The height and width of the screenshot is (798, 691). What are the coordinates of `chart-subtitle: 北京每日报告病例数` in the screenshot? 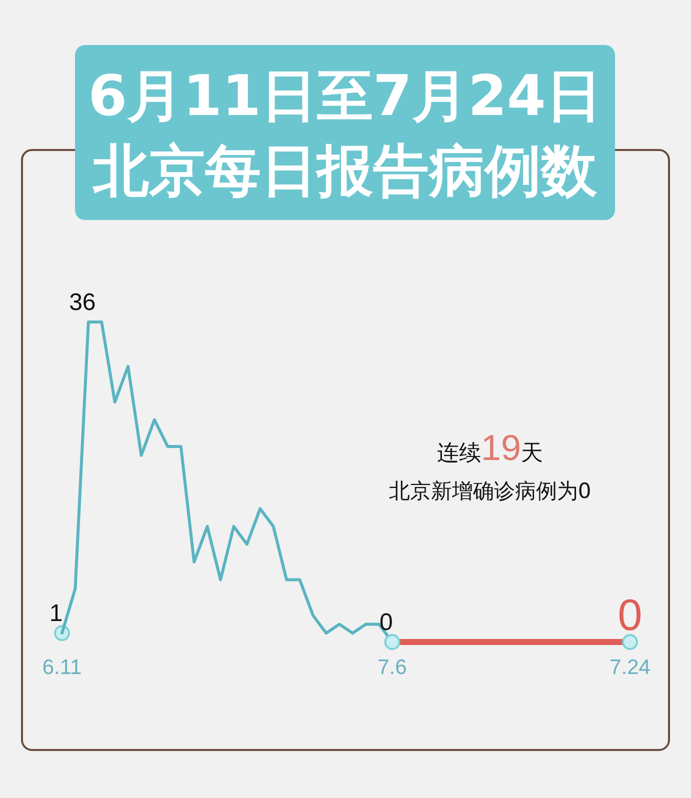 It's located at (345, 171).